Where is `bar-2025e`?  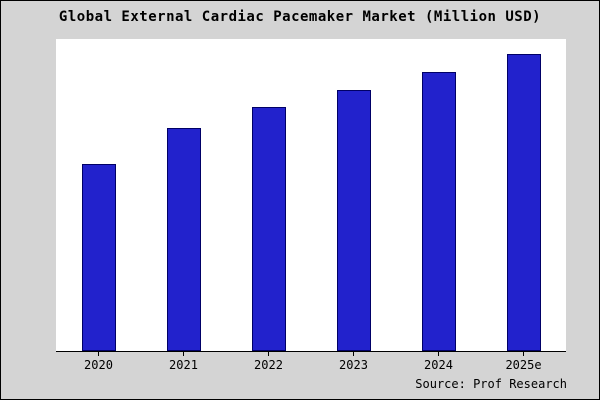
bar-2025e is located at coordinates (523, 202).